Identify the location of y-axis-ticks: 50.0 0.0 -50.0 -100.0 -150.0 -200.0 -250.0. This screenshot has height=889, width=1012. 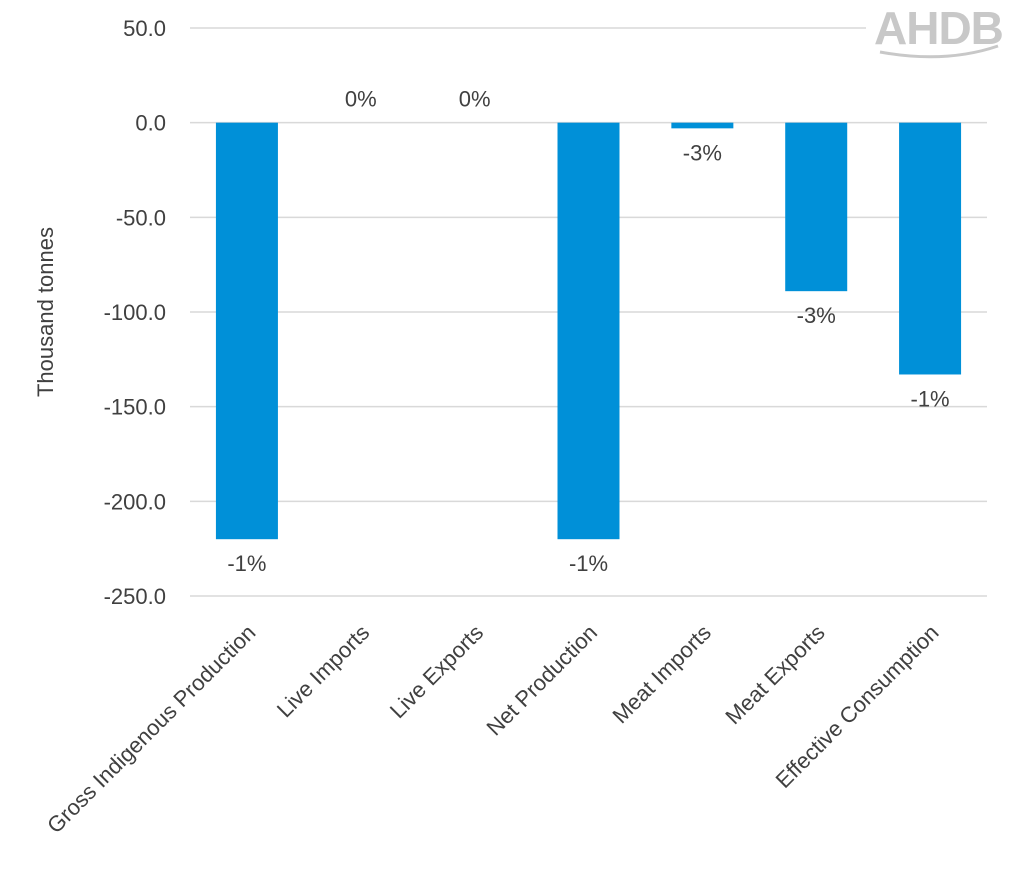
(135, 312).